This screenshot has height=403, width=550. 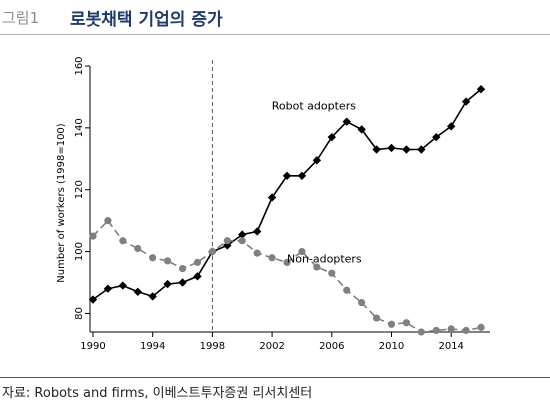 I want to click on y-tick-label: 80, so click(x=79, y=313).